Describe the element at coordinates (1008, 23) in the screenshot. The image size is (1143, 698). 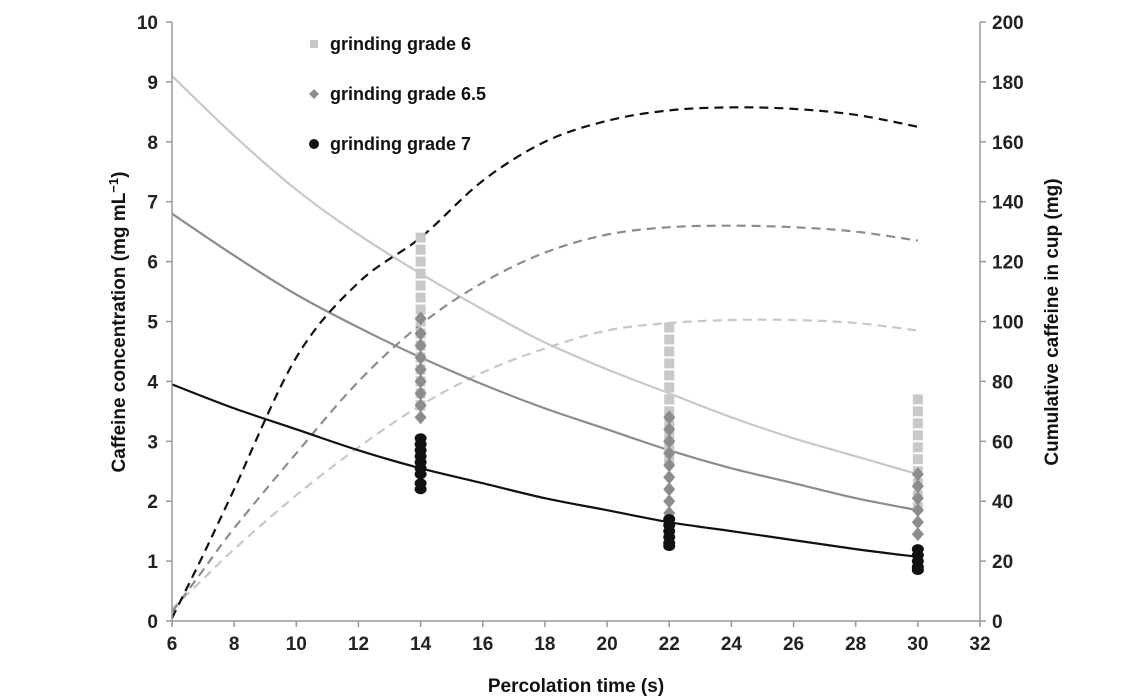
I see `y2-tick-label: 200` at that location.